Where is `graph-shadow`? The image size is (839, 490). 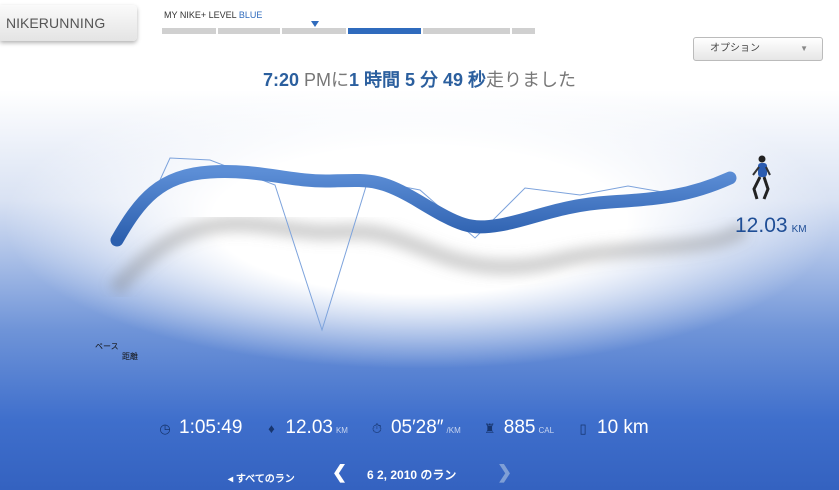 graph-shadow is located at coordinates (428, 255).